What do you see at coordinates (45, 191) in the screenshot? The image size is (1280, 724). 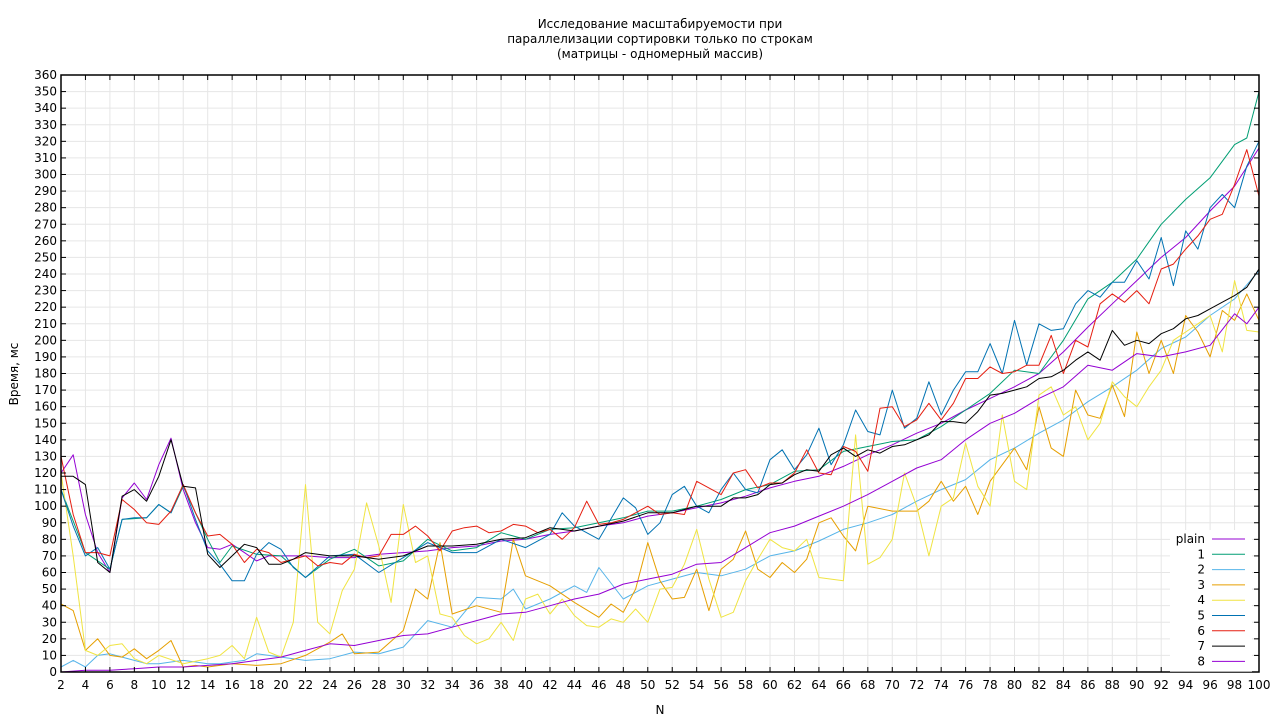 I see `y-tick-label: 290` at bounding box center [45, 191].